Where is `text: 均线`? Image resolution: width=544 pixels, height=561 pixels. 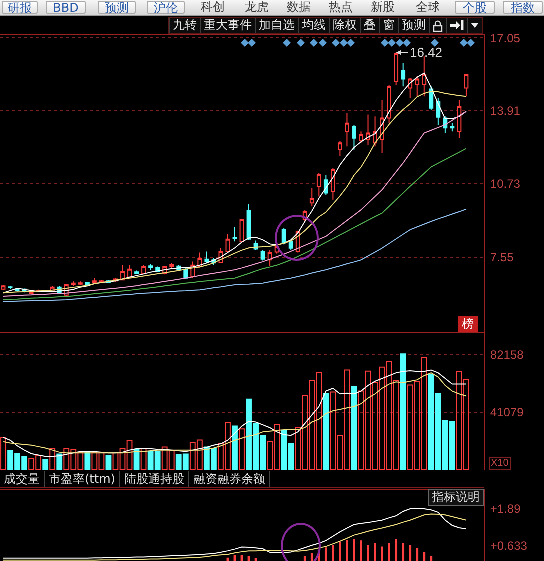 text: 均线 is located at coordinates (313, 25).